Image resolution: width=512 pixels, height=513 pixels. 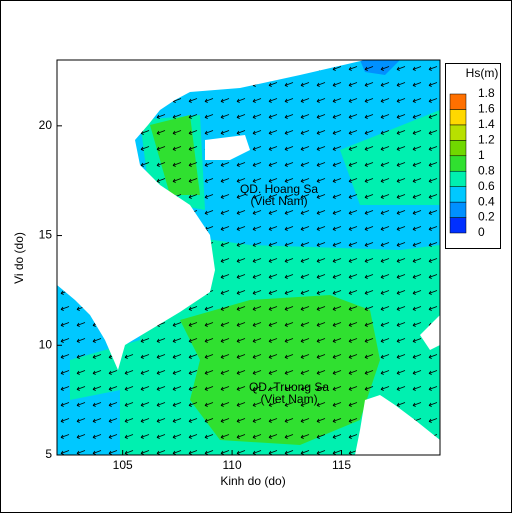 What do you see at coordinates (380, 67) in the screenshot?
I see `region` at bounding box center [380, 67].